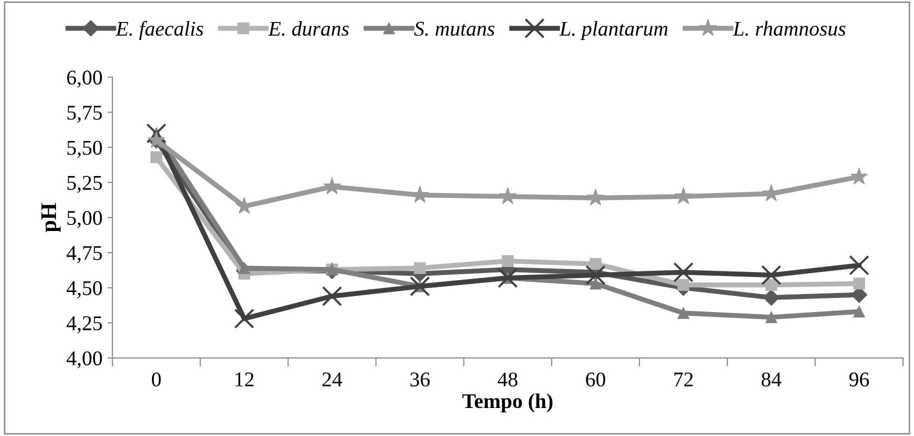  What do you see at coordinates (454, 29) in the screenshot?
I see `legend-label: S. mutans` at bounding box center [454, 29].